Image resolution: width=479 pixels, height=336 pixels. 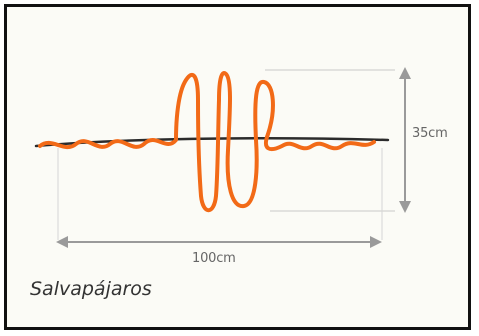 What do you see at coordinates (430, 133) in the screenshot?
I see `height-label: 35cm` at bounding box center [430, 133].